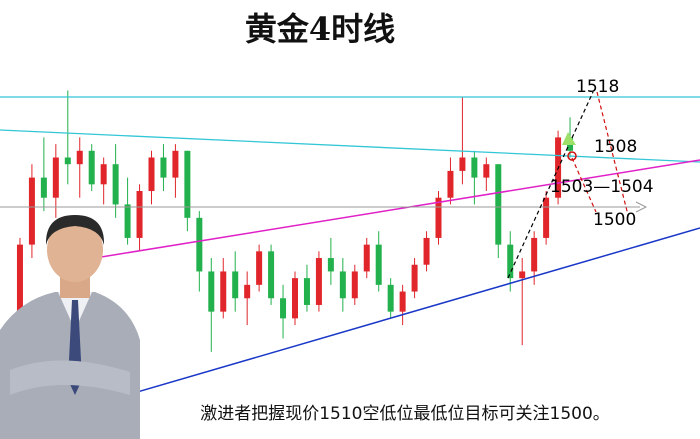  I want to click on trend-line, so click(350, 146).